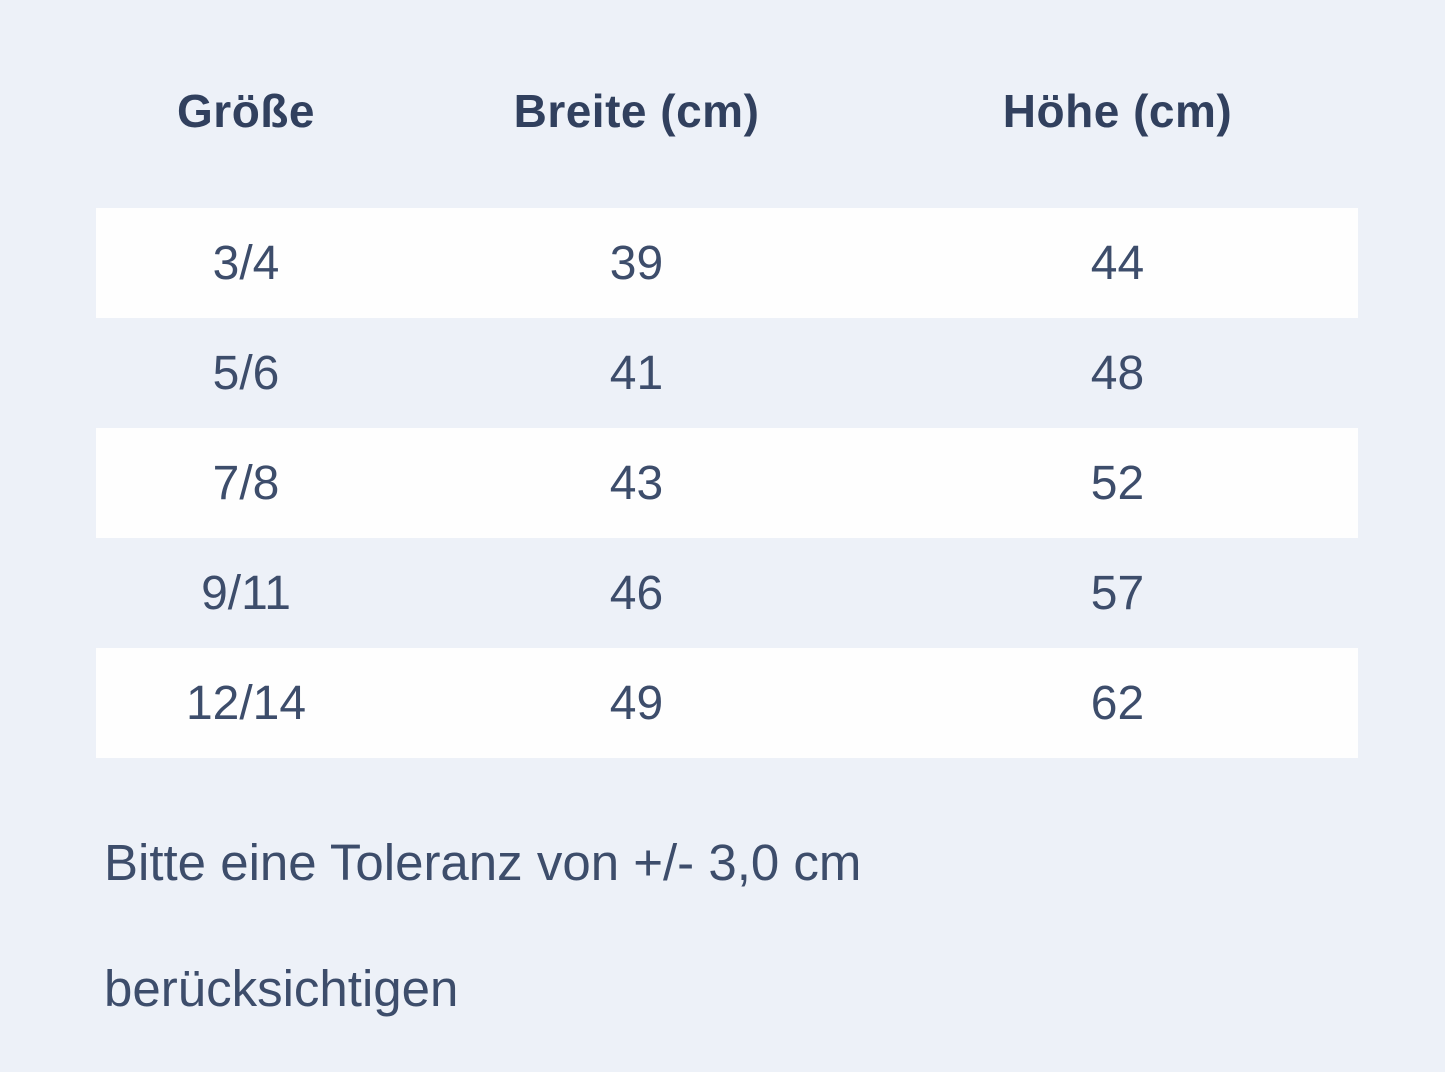 This screenshot has height=1072, width=1445. Describe the element at coordinates (636, 593) in the screenshot. I see `cell-width: 46` at that location.